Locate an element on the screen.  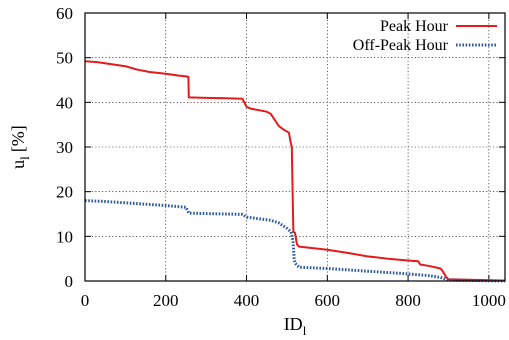
y-tick-label: 30 is located at coordinates (64, 147).